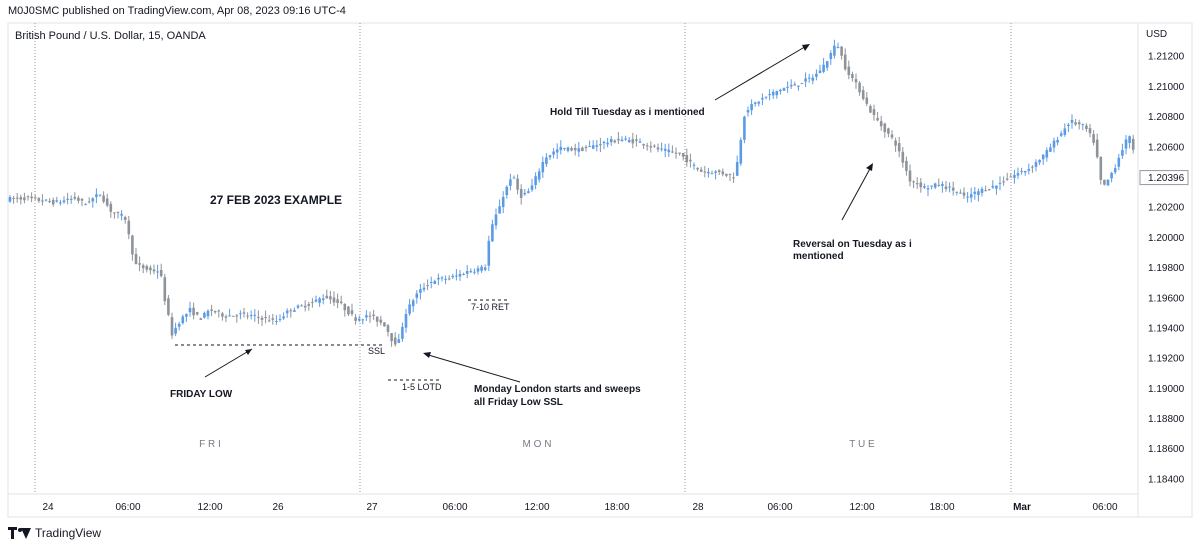 The image size is (1200, 546). I want to click on tradingview-brand: TradingView, so click(68, 533).